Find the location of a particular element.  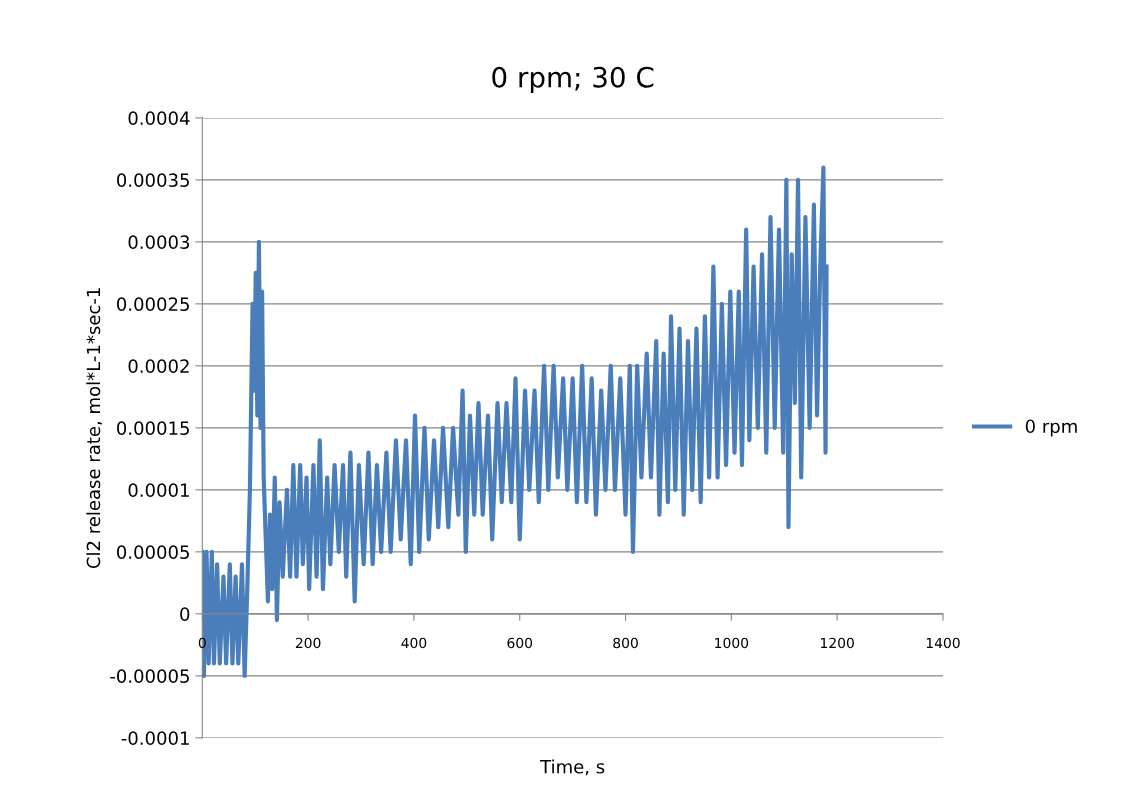

legend-label: 0 rpm is located at coordinates (1051, 428).